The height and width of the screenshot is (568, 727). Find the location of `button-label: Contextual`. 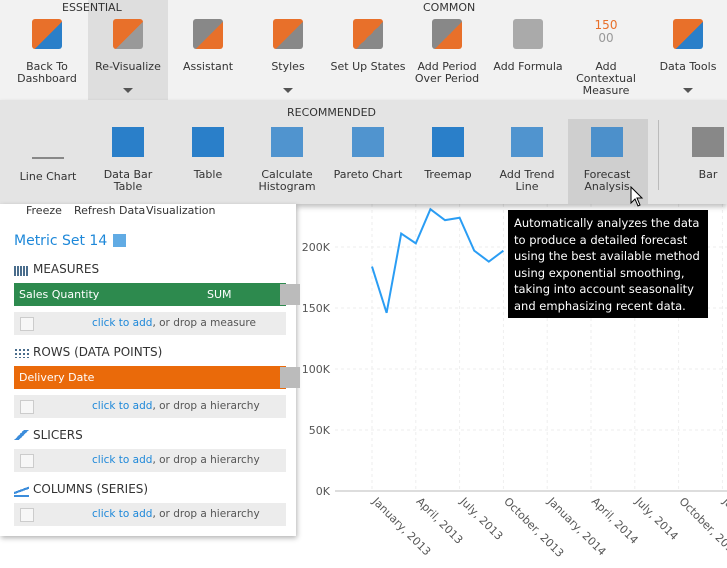

button-label: Contextual is located at coordinates (606, 78).